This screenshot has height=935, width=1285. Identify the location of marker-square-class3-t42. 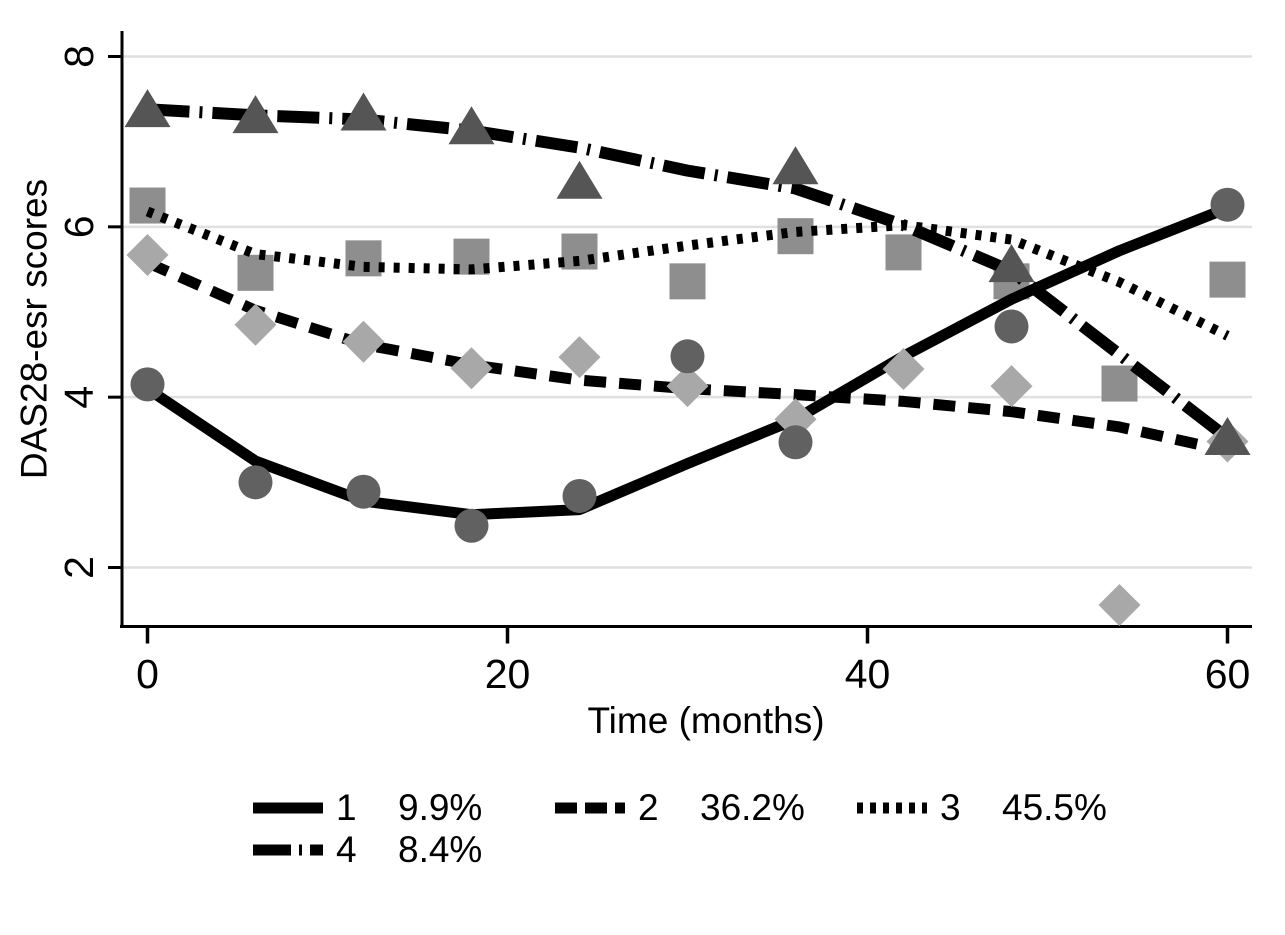
(903, 252).